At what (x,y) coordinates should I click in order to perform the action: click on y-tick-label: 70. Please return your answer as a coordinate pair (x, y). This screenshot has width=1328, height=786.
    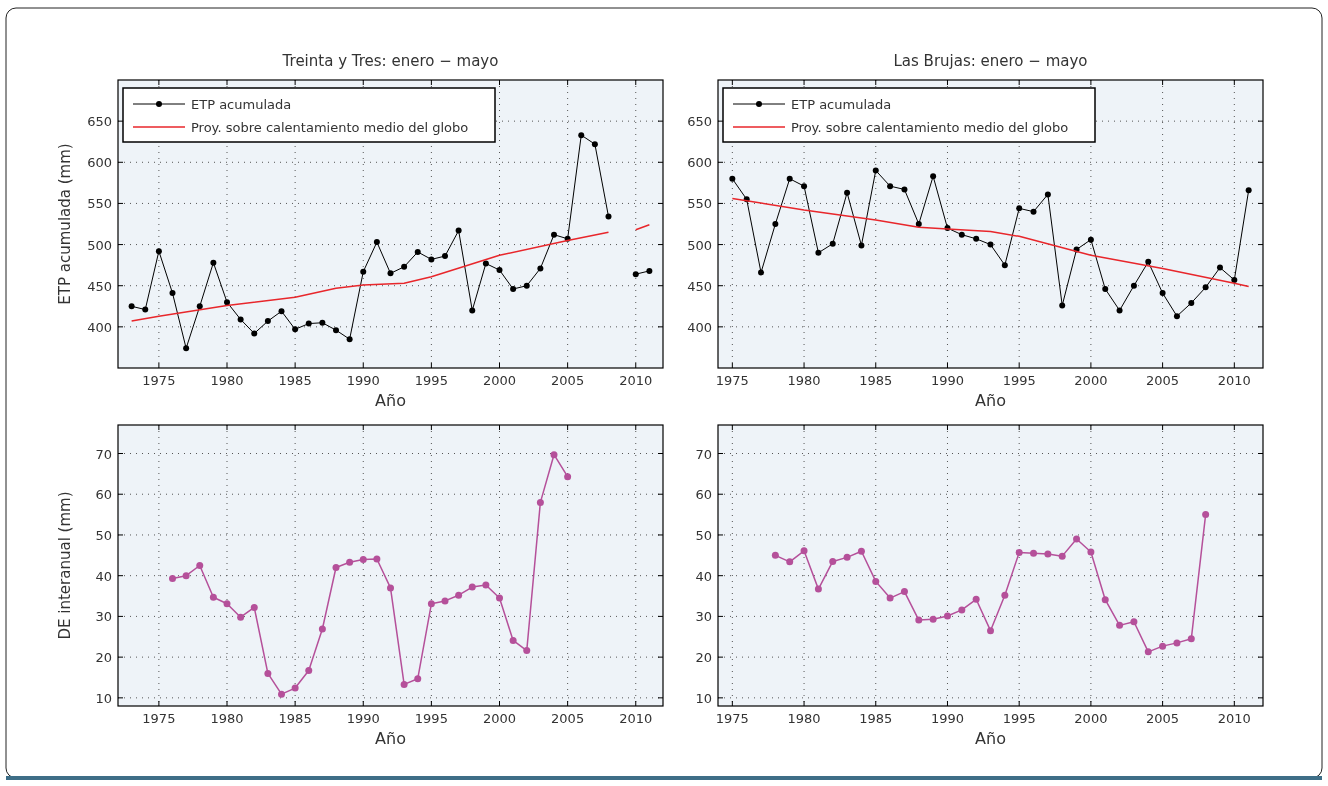
    Looking at the image, I should click on (703, 454).